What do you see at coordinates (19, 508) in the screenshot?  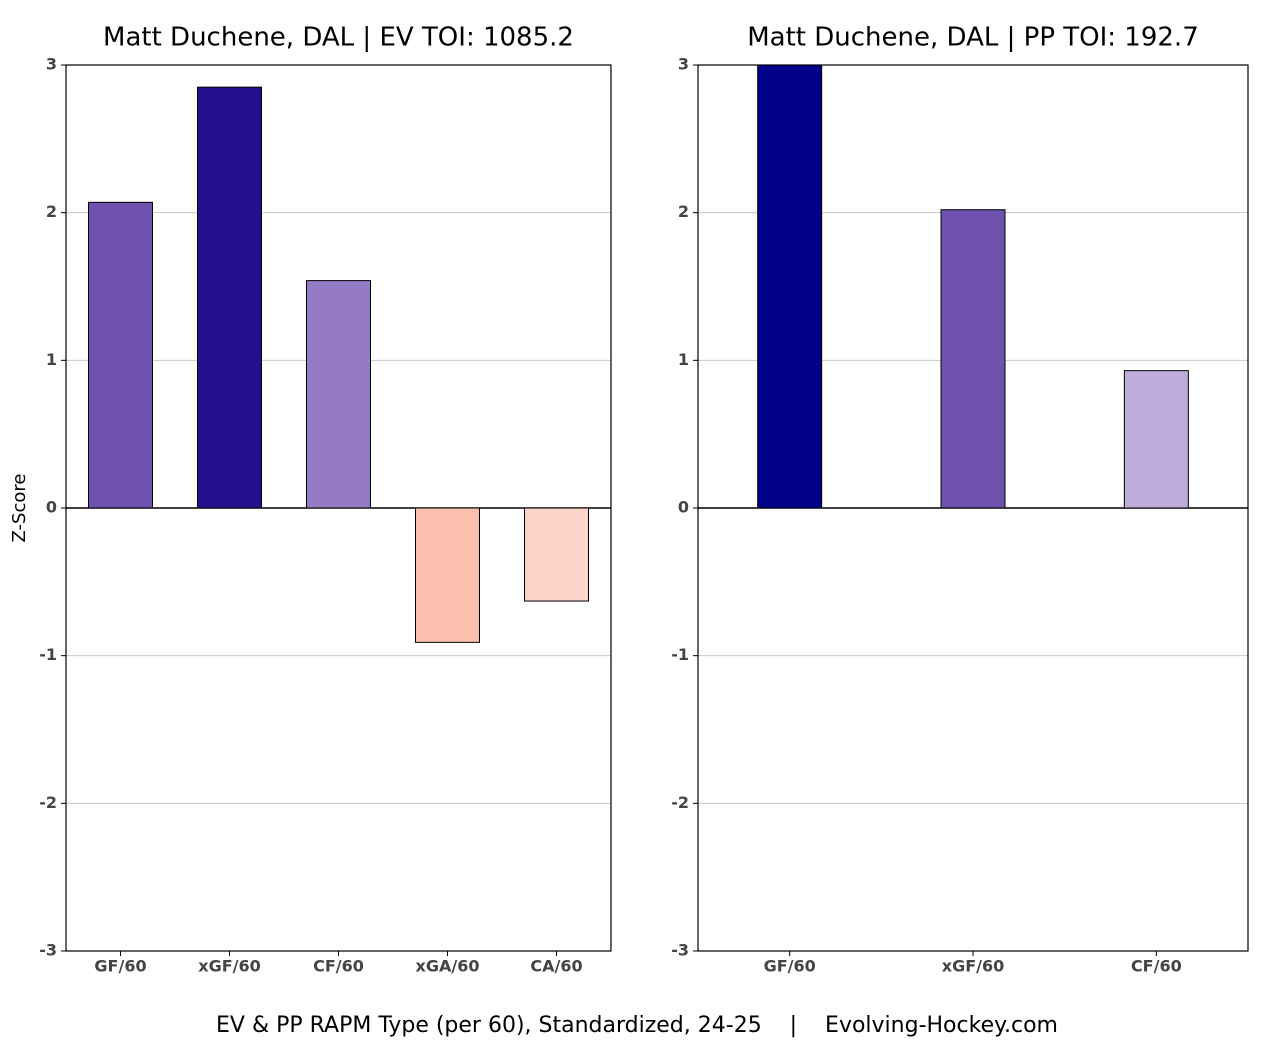 I see `y-axis-label: Z-Score` at bounding box center [19, 508].